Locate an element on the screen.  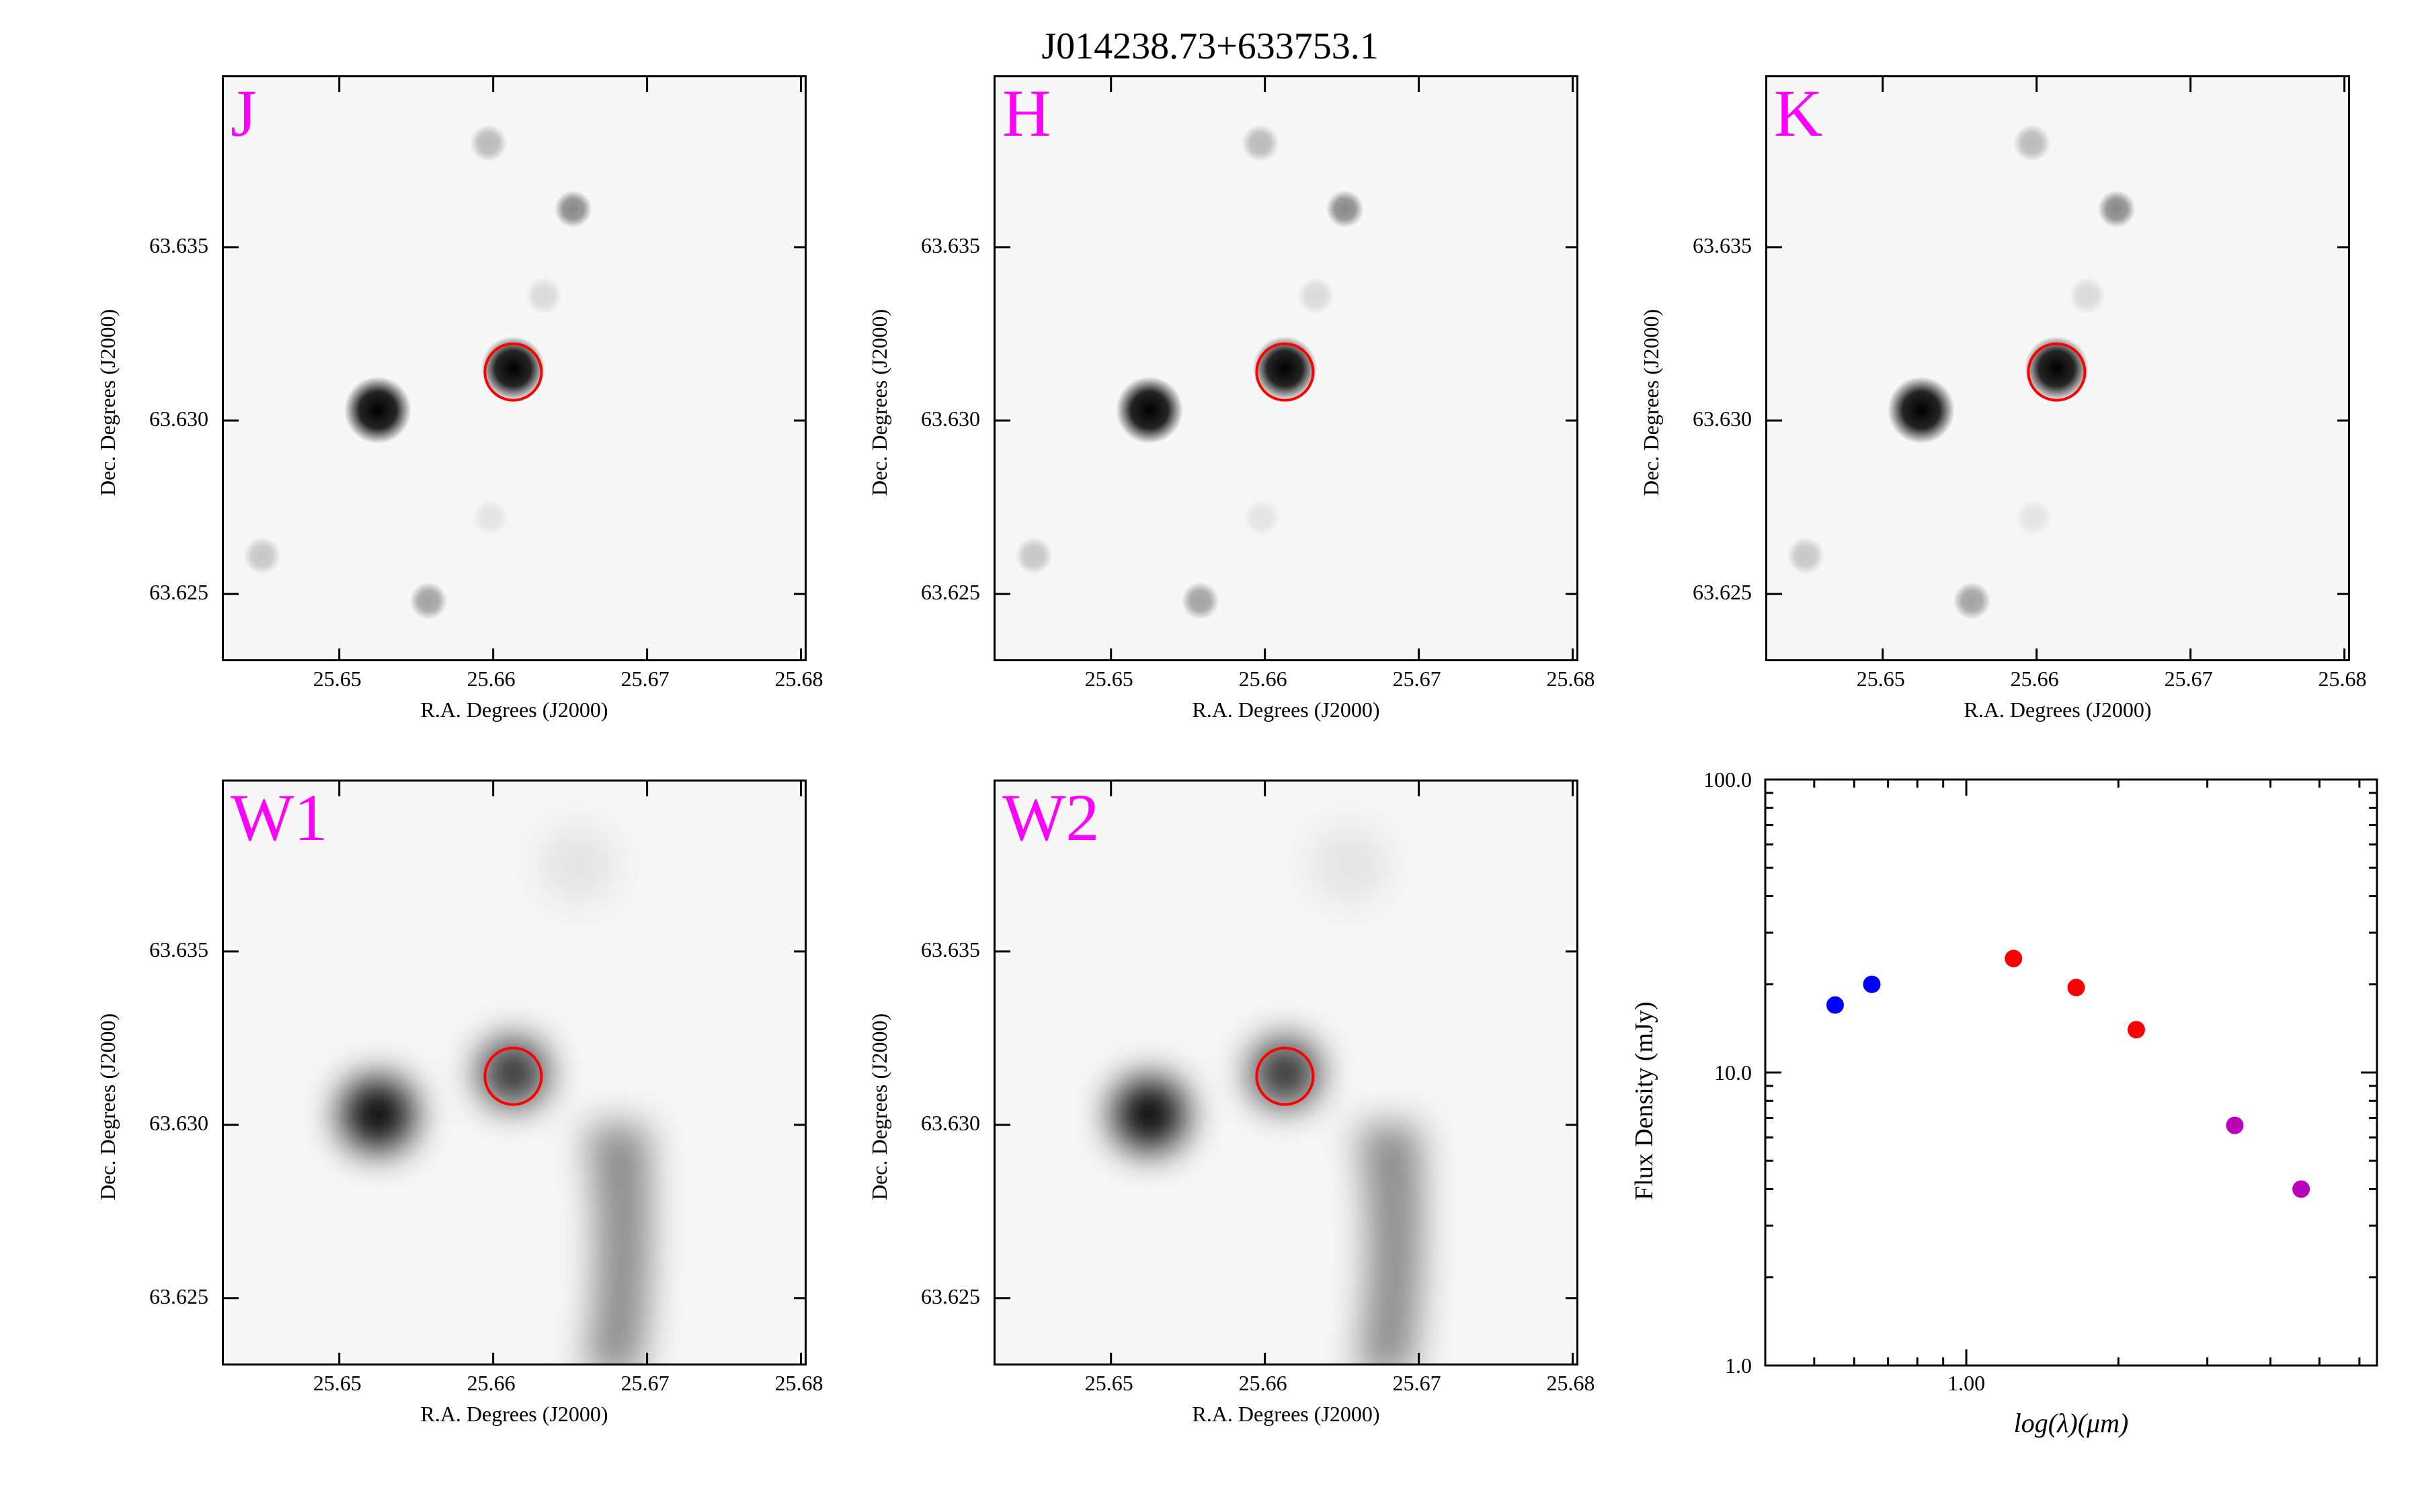
image-k is located at coordinates (2057, 368).